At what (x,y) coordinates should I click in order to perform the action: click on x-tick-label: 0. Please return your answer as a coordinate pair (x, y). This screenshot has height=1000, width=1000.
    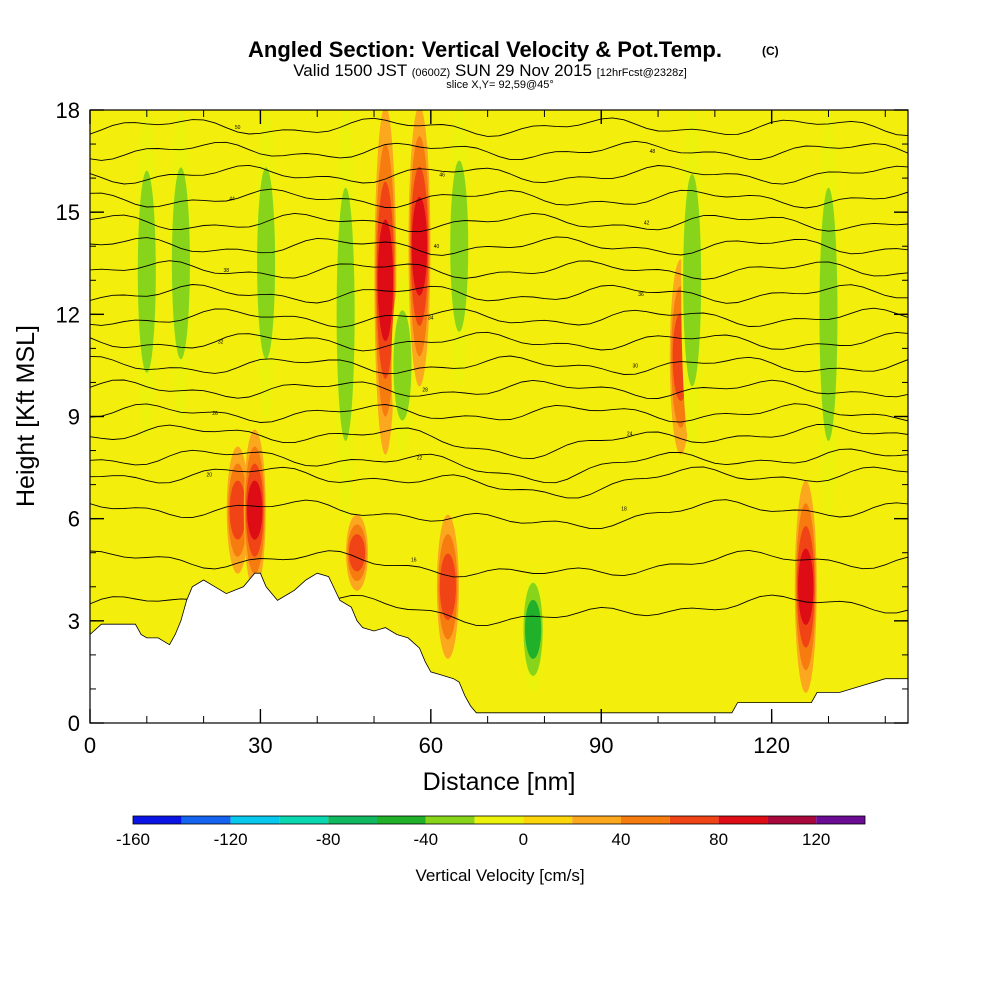
    Looking at the image, I should click on (90, 745).